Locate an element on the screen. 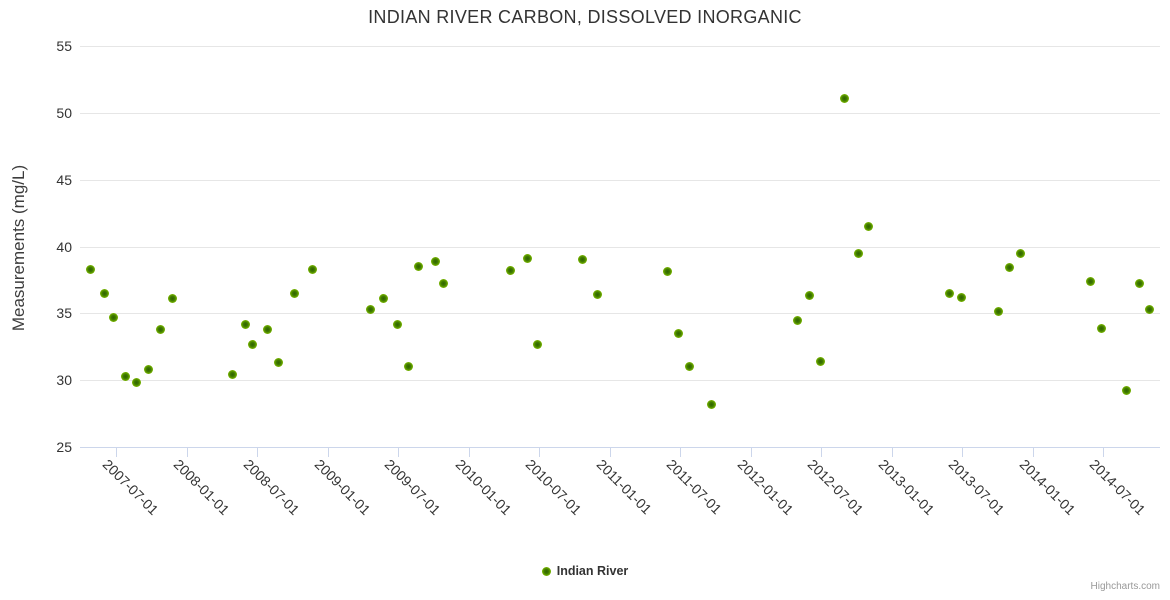 This screenshot has width=1170, height=600. y-axis-title: Measurements (mg/L) is located at coordinates (18, 248).